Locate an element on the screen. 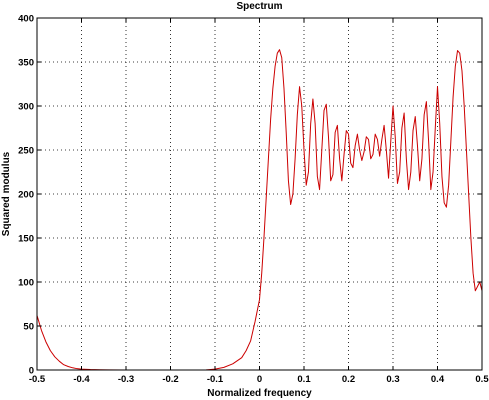 This screenshot has height=400, width=489. y-tick-label: 200 is located at coordinates (26, 195).